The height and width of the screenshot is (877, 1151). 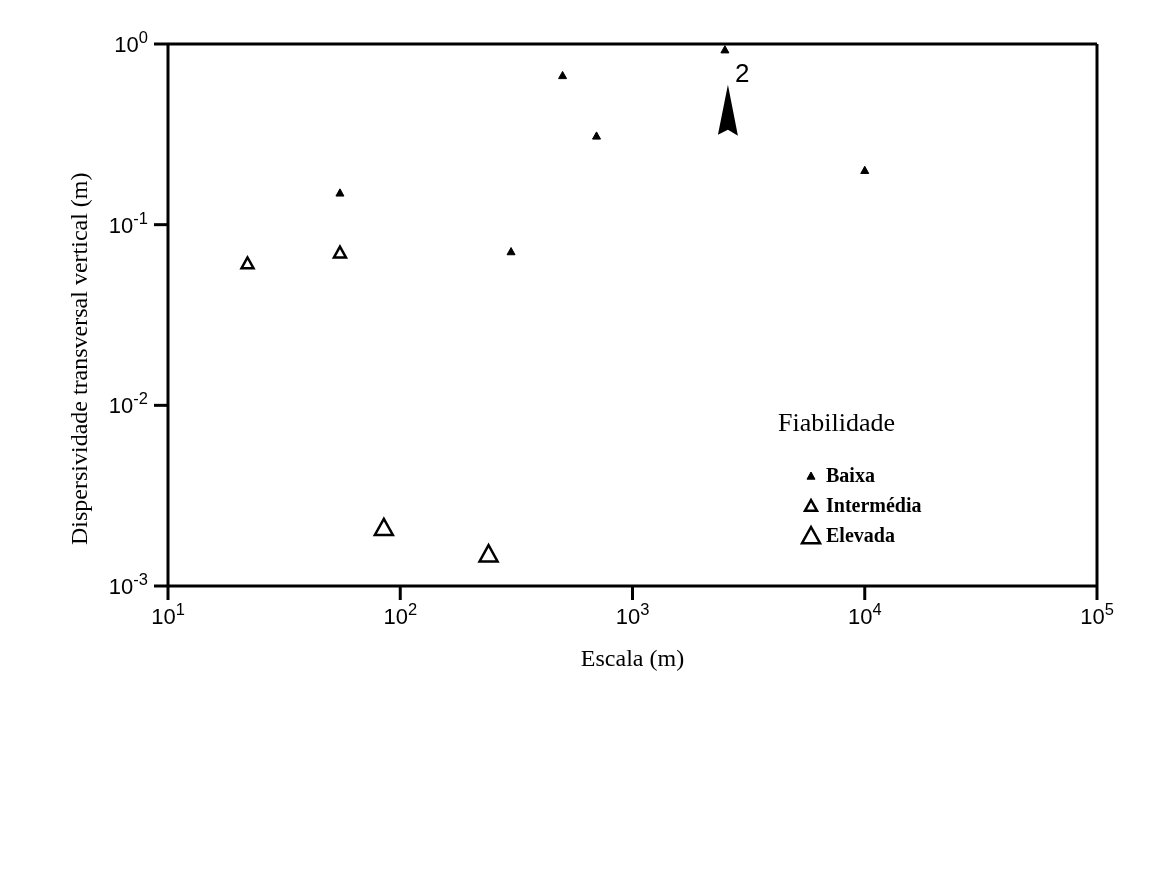 What do you see at coordinates (128, 223) in the screenshot?
I see `y-tick-label: 10$^{-1}$` at bounding box center [128, 223].